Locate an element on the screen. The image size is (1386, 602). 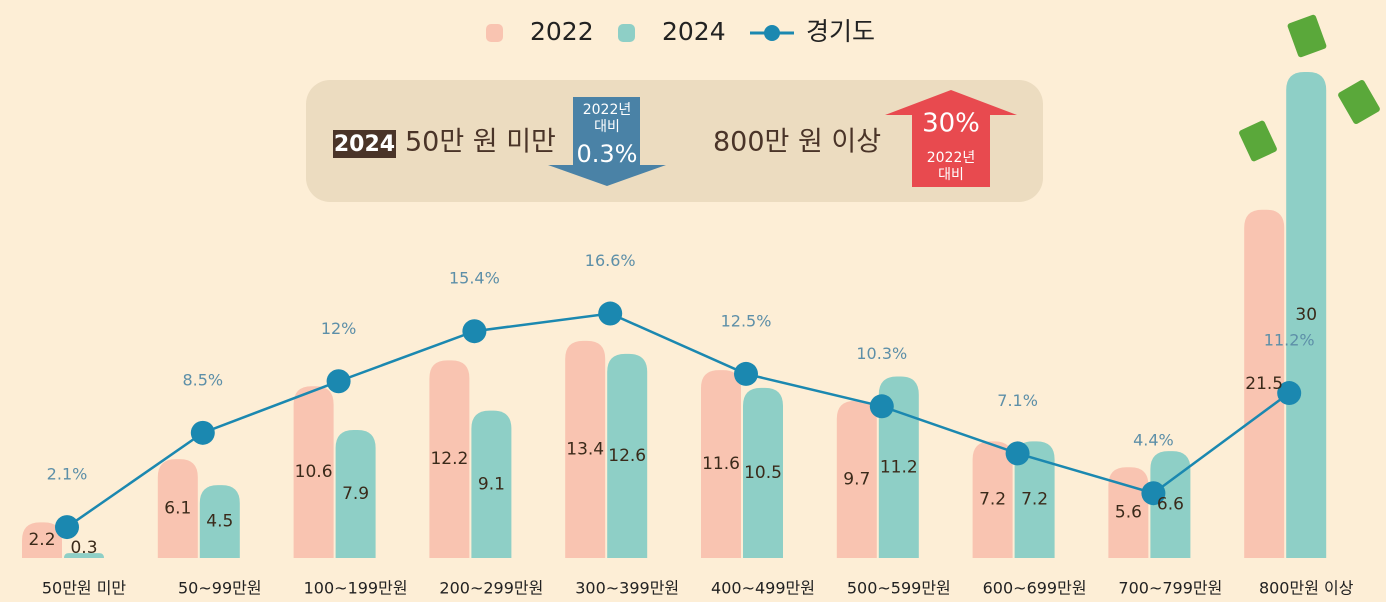
x-tick-label: 600~699만원 is located at coordinates (1035, 588).